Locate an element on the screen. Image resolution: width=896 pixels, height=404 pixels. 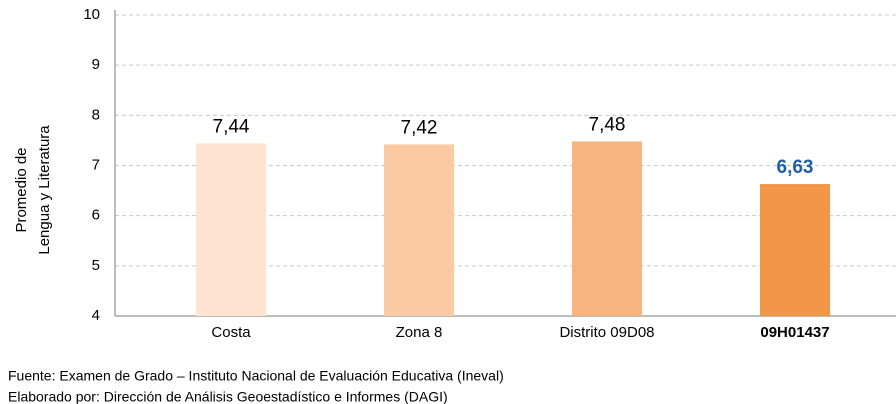
x-tick-label: Costa is located at coordinates (231, 332).